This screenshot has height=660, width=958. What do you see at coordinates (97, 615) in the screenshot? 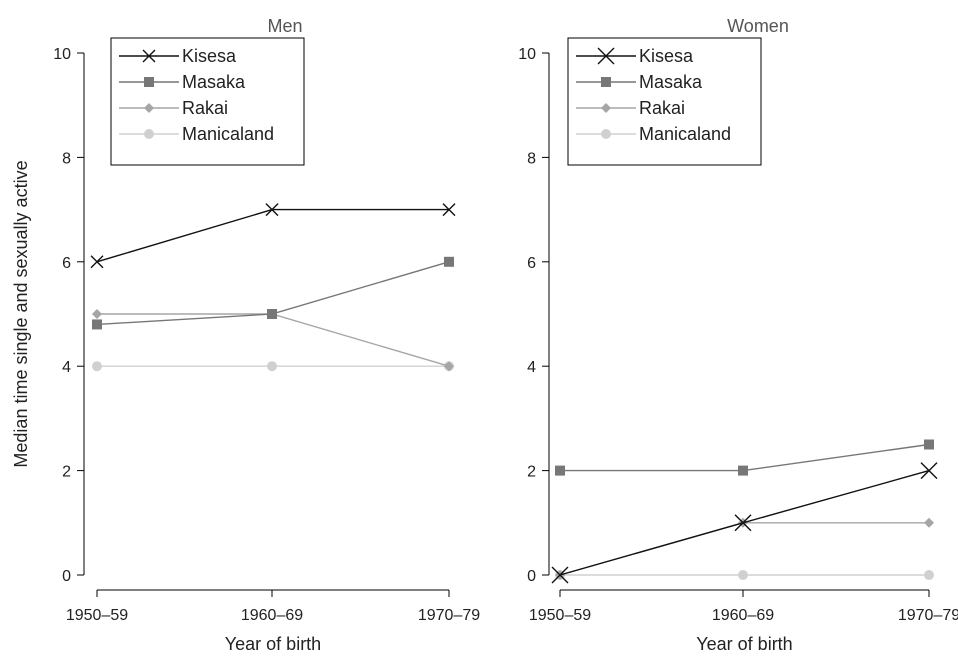
I see `panel-1-x-tick-label: 1950–59` at bounding box center [97, 615].